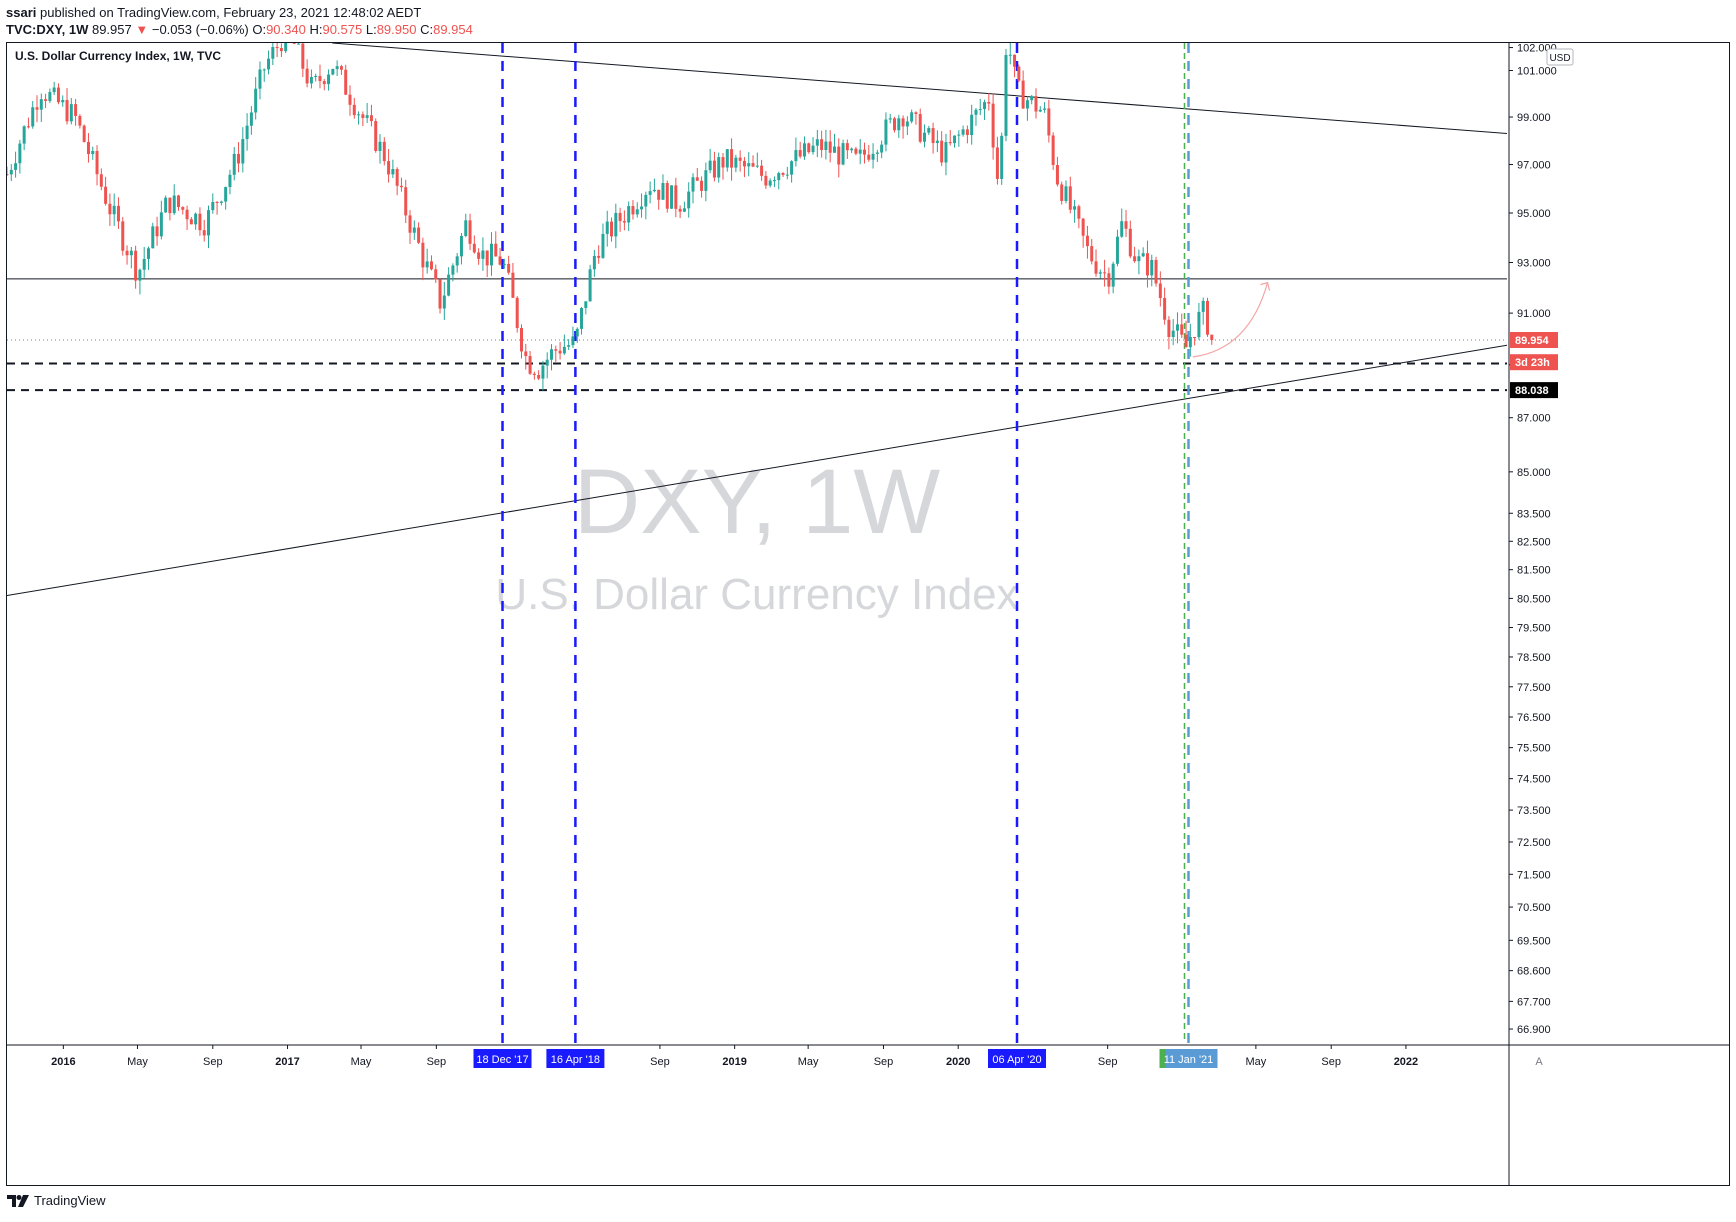  Describe the element at coordinates (1534, 658) in the screenshot. I see `price-tick-label: 78.500` at that location.